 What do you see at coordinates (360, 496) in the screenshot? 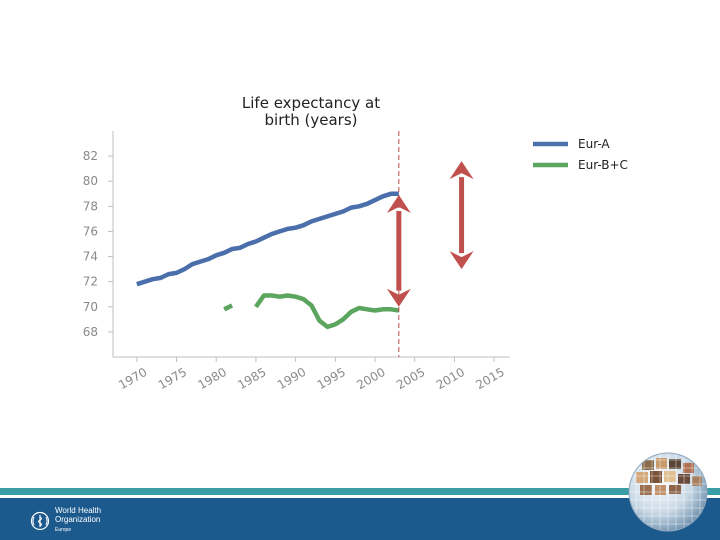
I see `footer-gap-stripe` at bounding box center [360, 496].